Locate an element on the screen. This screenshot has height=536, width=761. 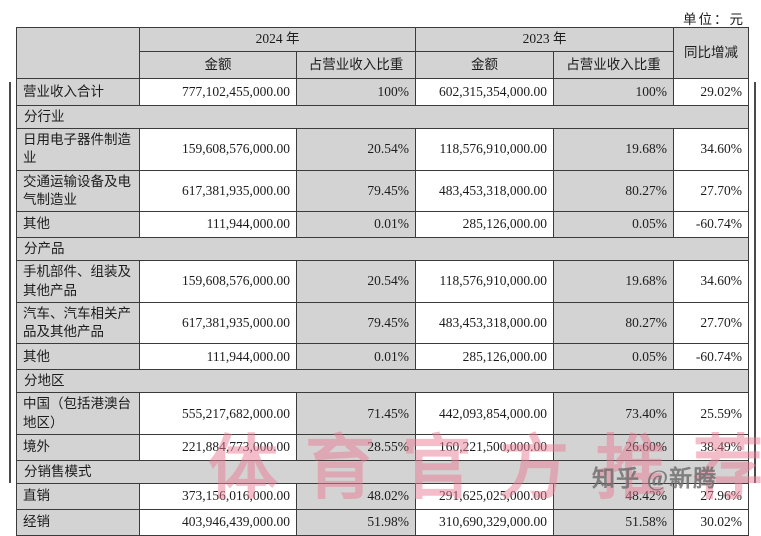
proportion-2024: 51.98% is located at coordinates (356, 522).